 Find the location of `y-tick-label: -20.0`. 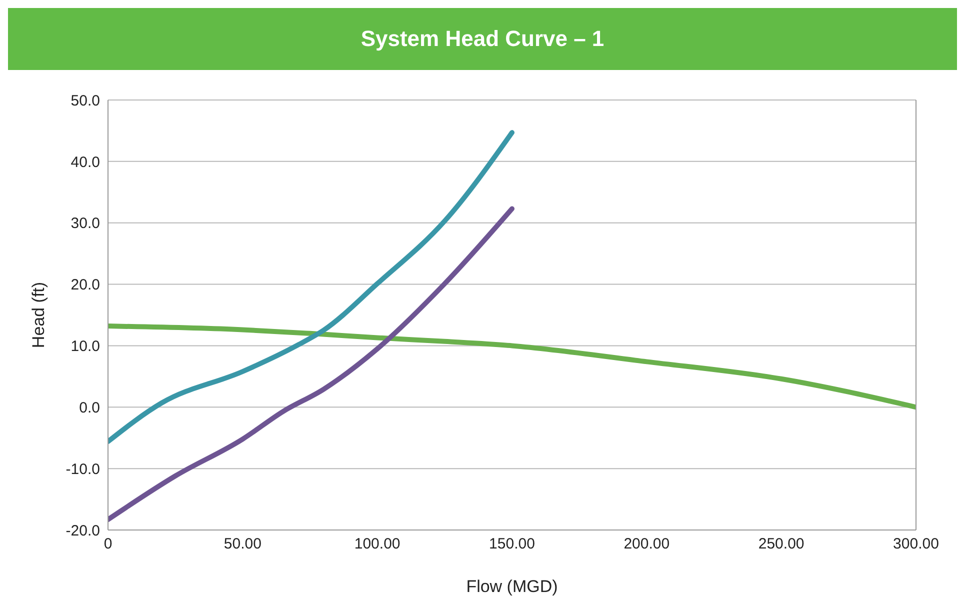

y-tick-label: -20.0 is located at coordinates (83, 531).